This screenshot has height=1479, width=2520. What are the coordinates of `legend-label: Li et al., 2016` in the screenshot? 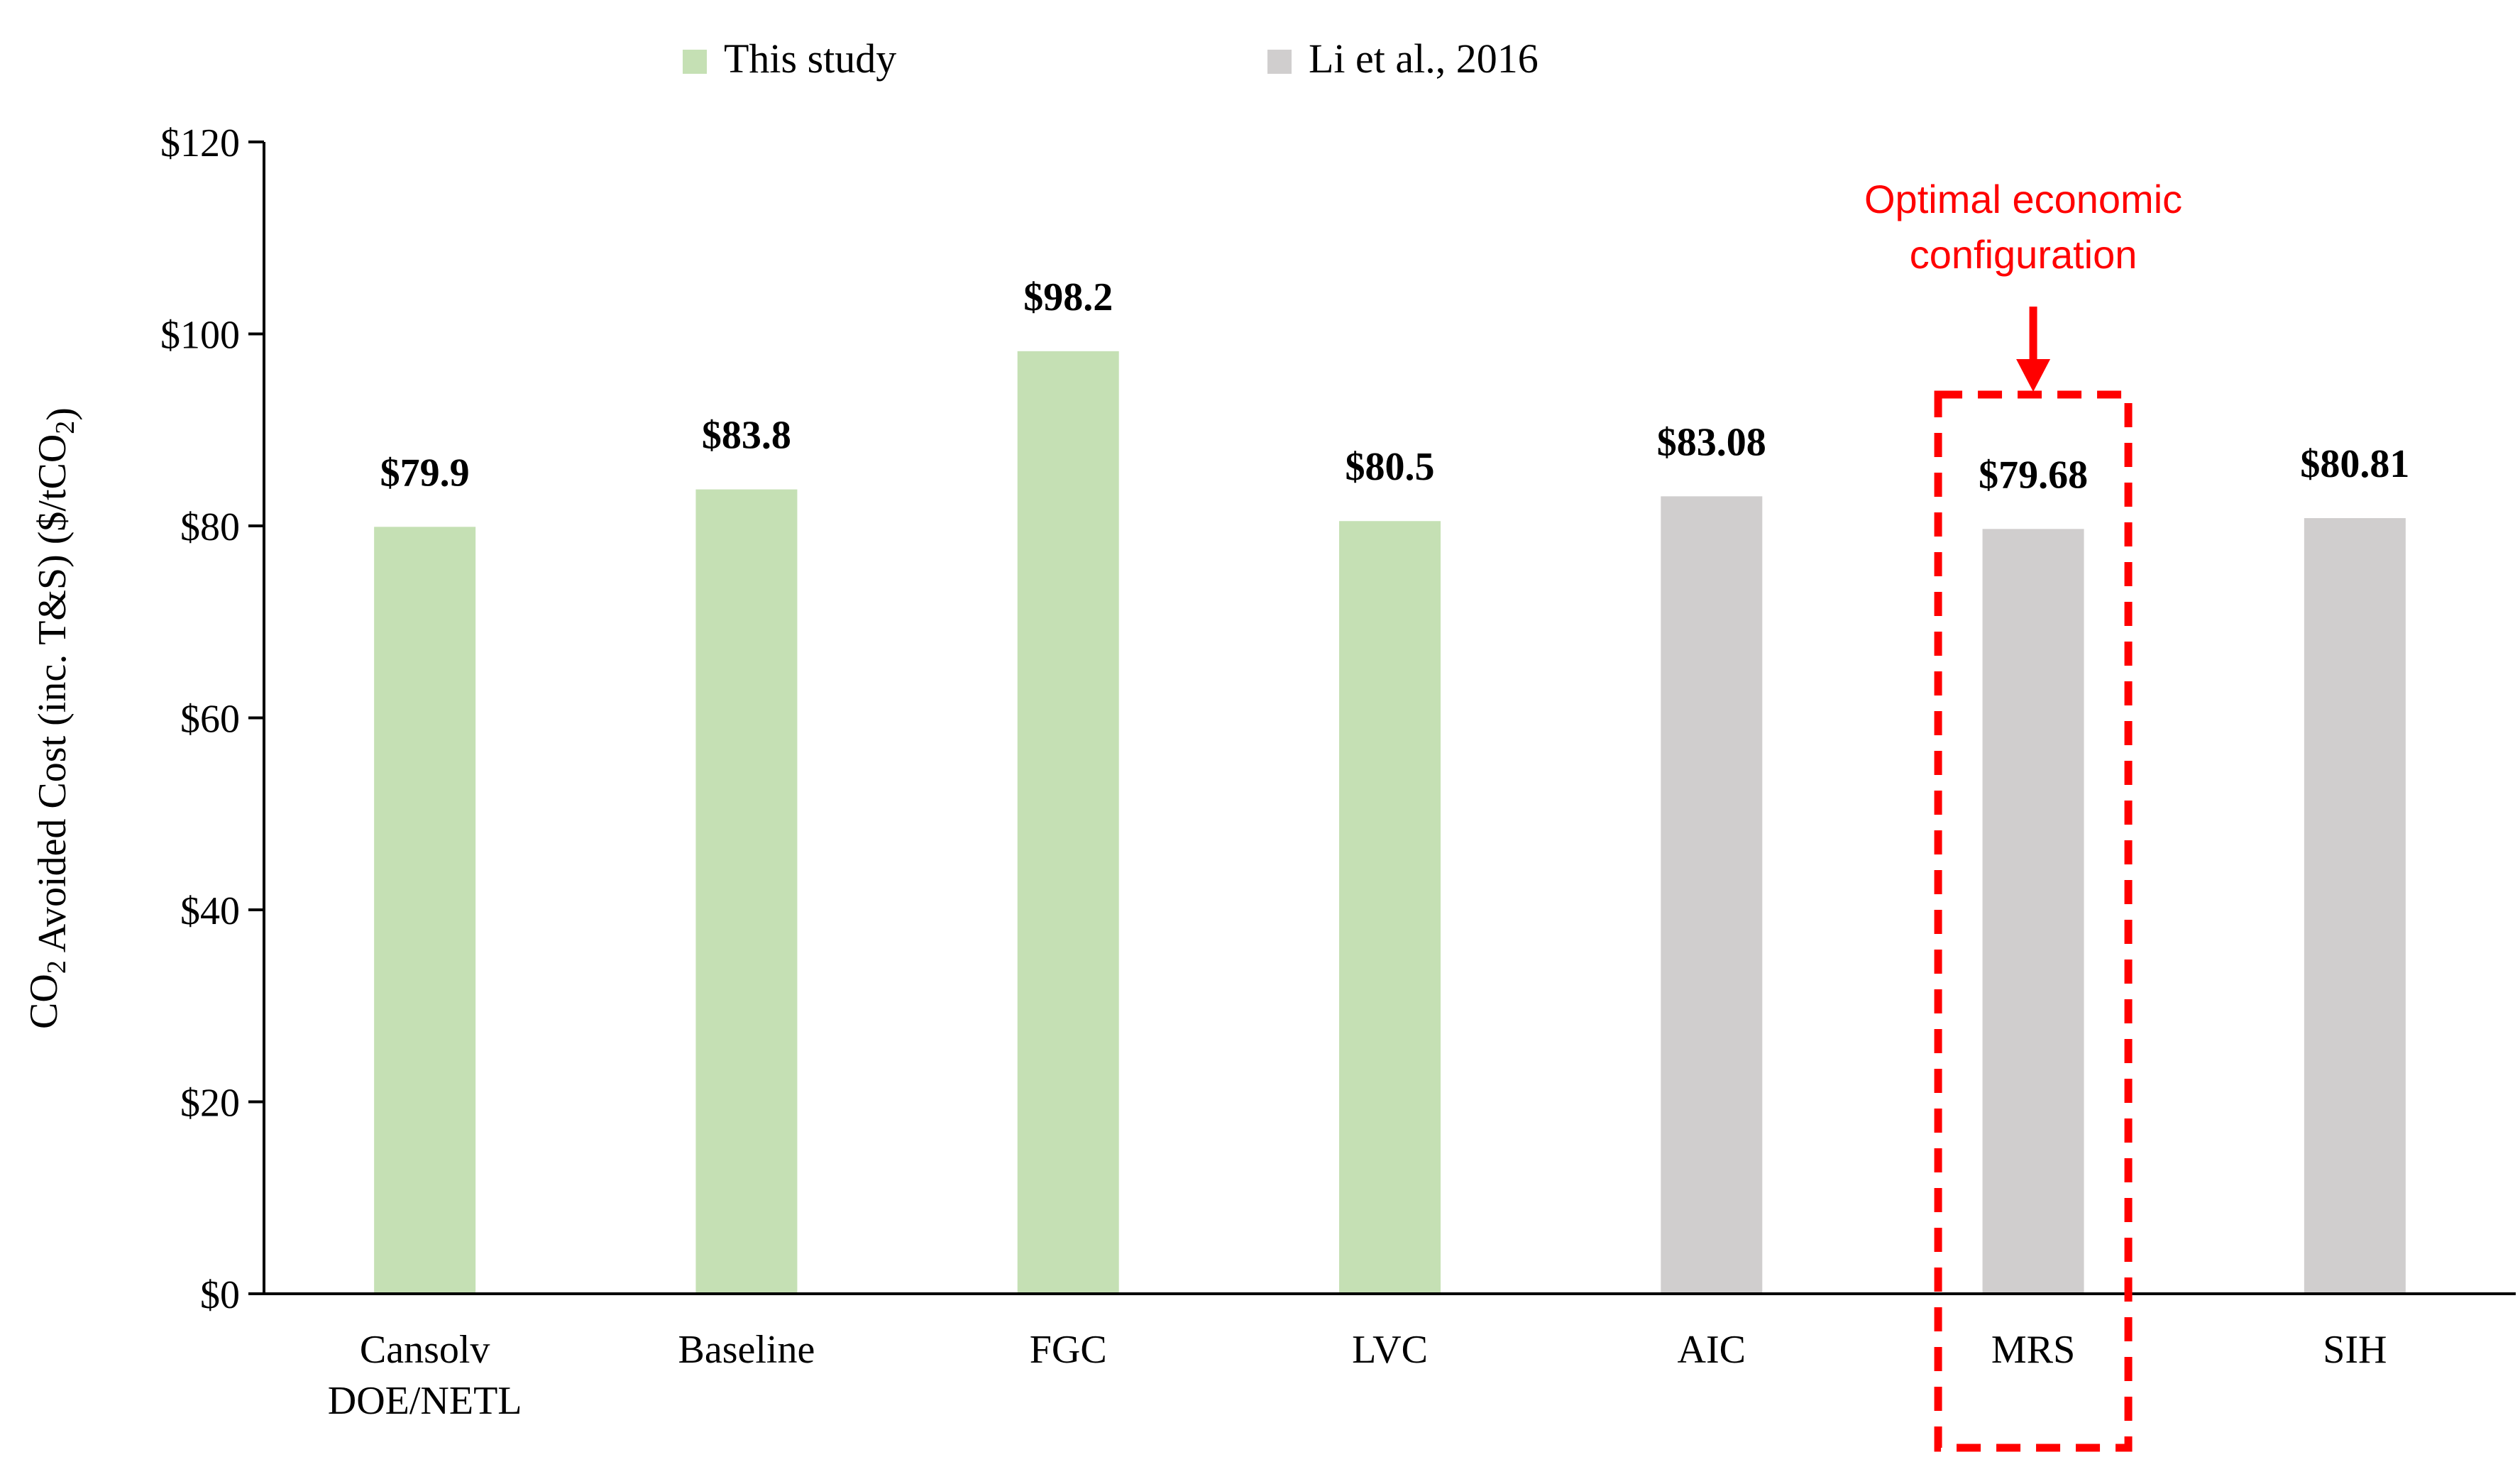 It's located at (1424, 58).